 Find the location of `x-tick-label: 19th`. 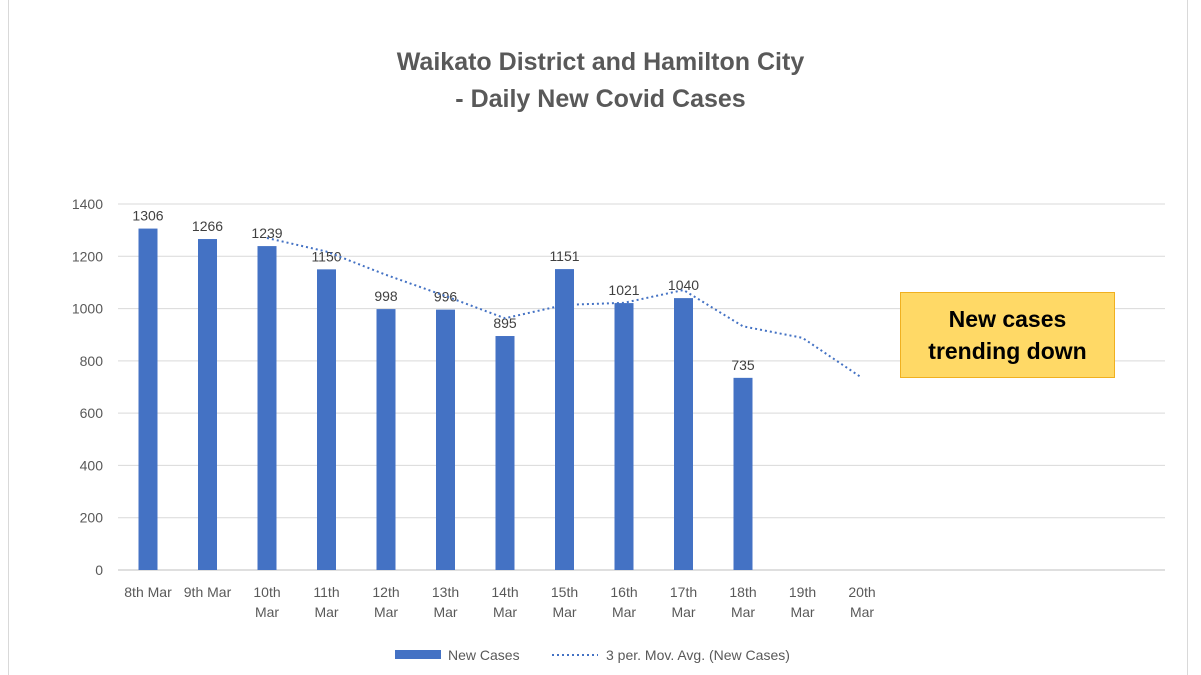

x-tick-label: 19th is located at coordinates (802, 592).